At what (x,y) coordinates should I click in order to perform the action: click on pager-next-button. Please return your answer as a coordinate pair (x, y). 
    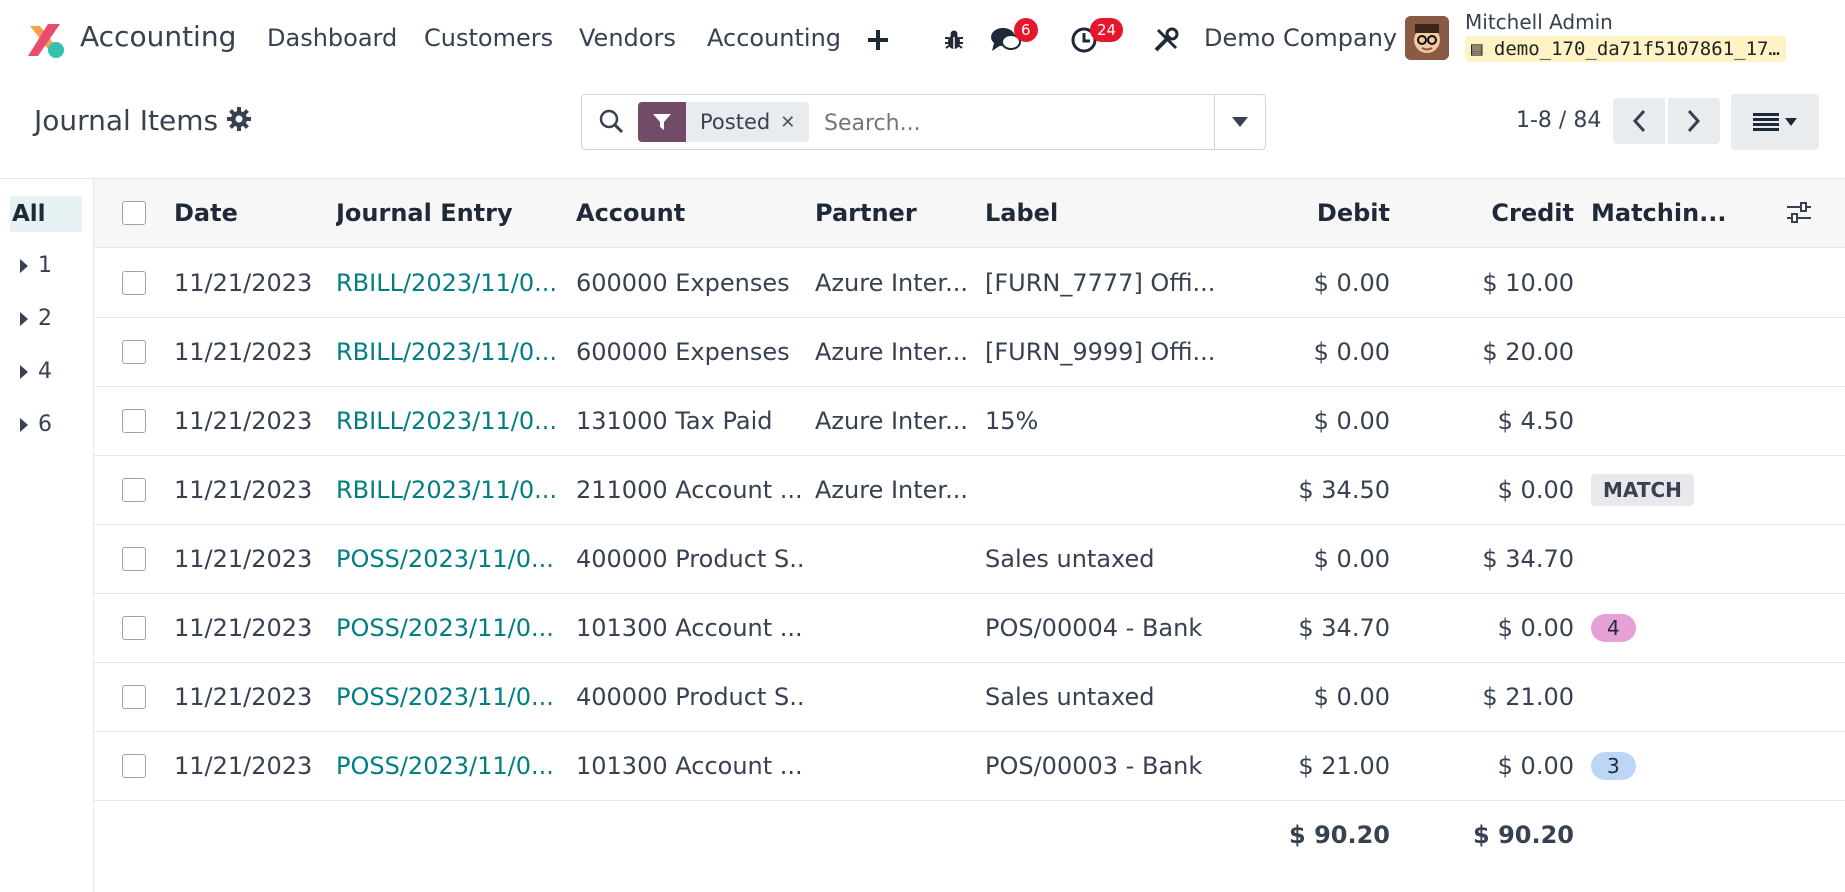
    Looking at the image, I should click on (1694, 121).